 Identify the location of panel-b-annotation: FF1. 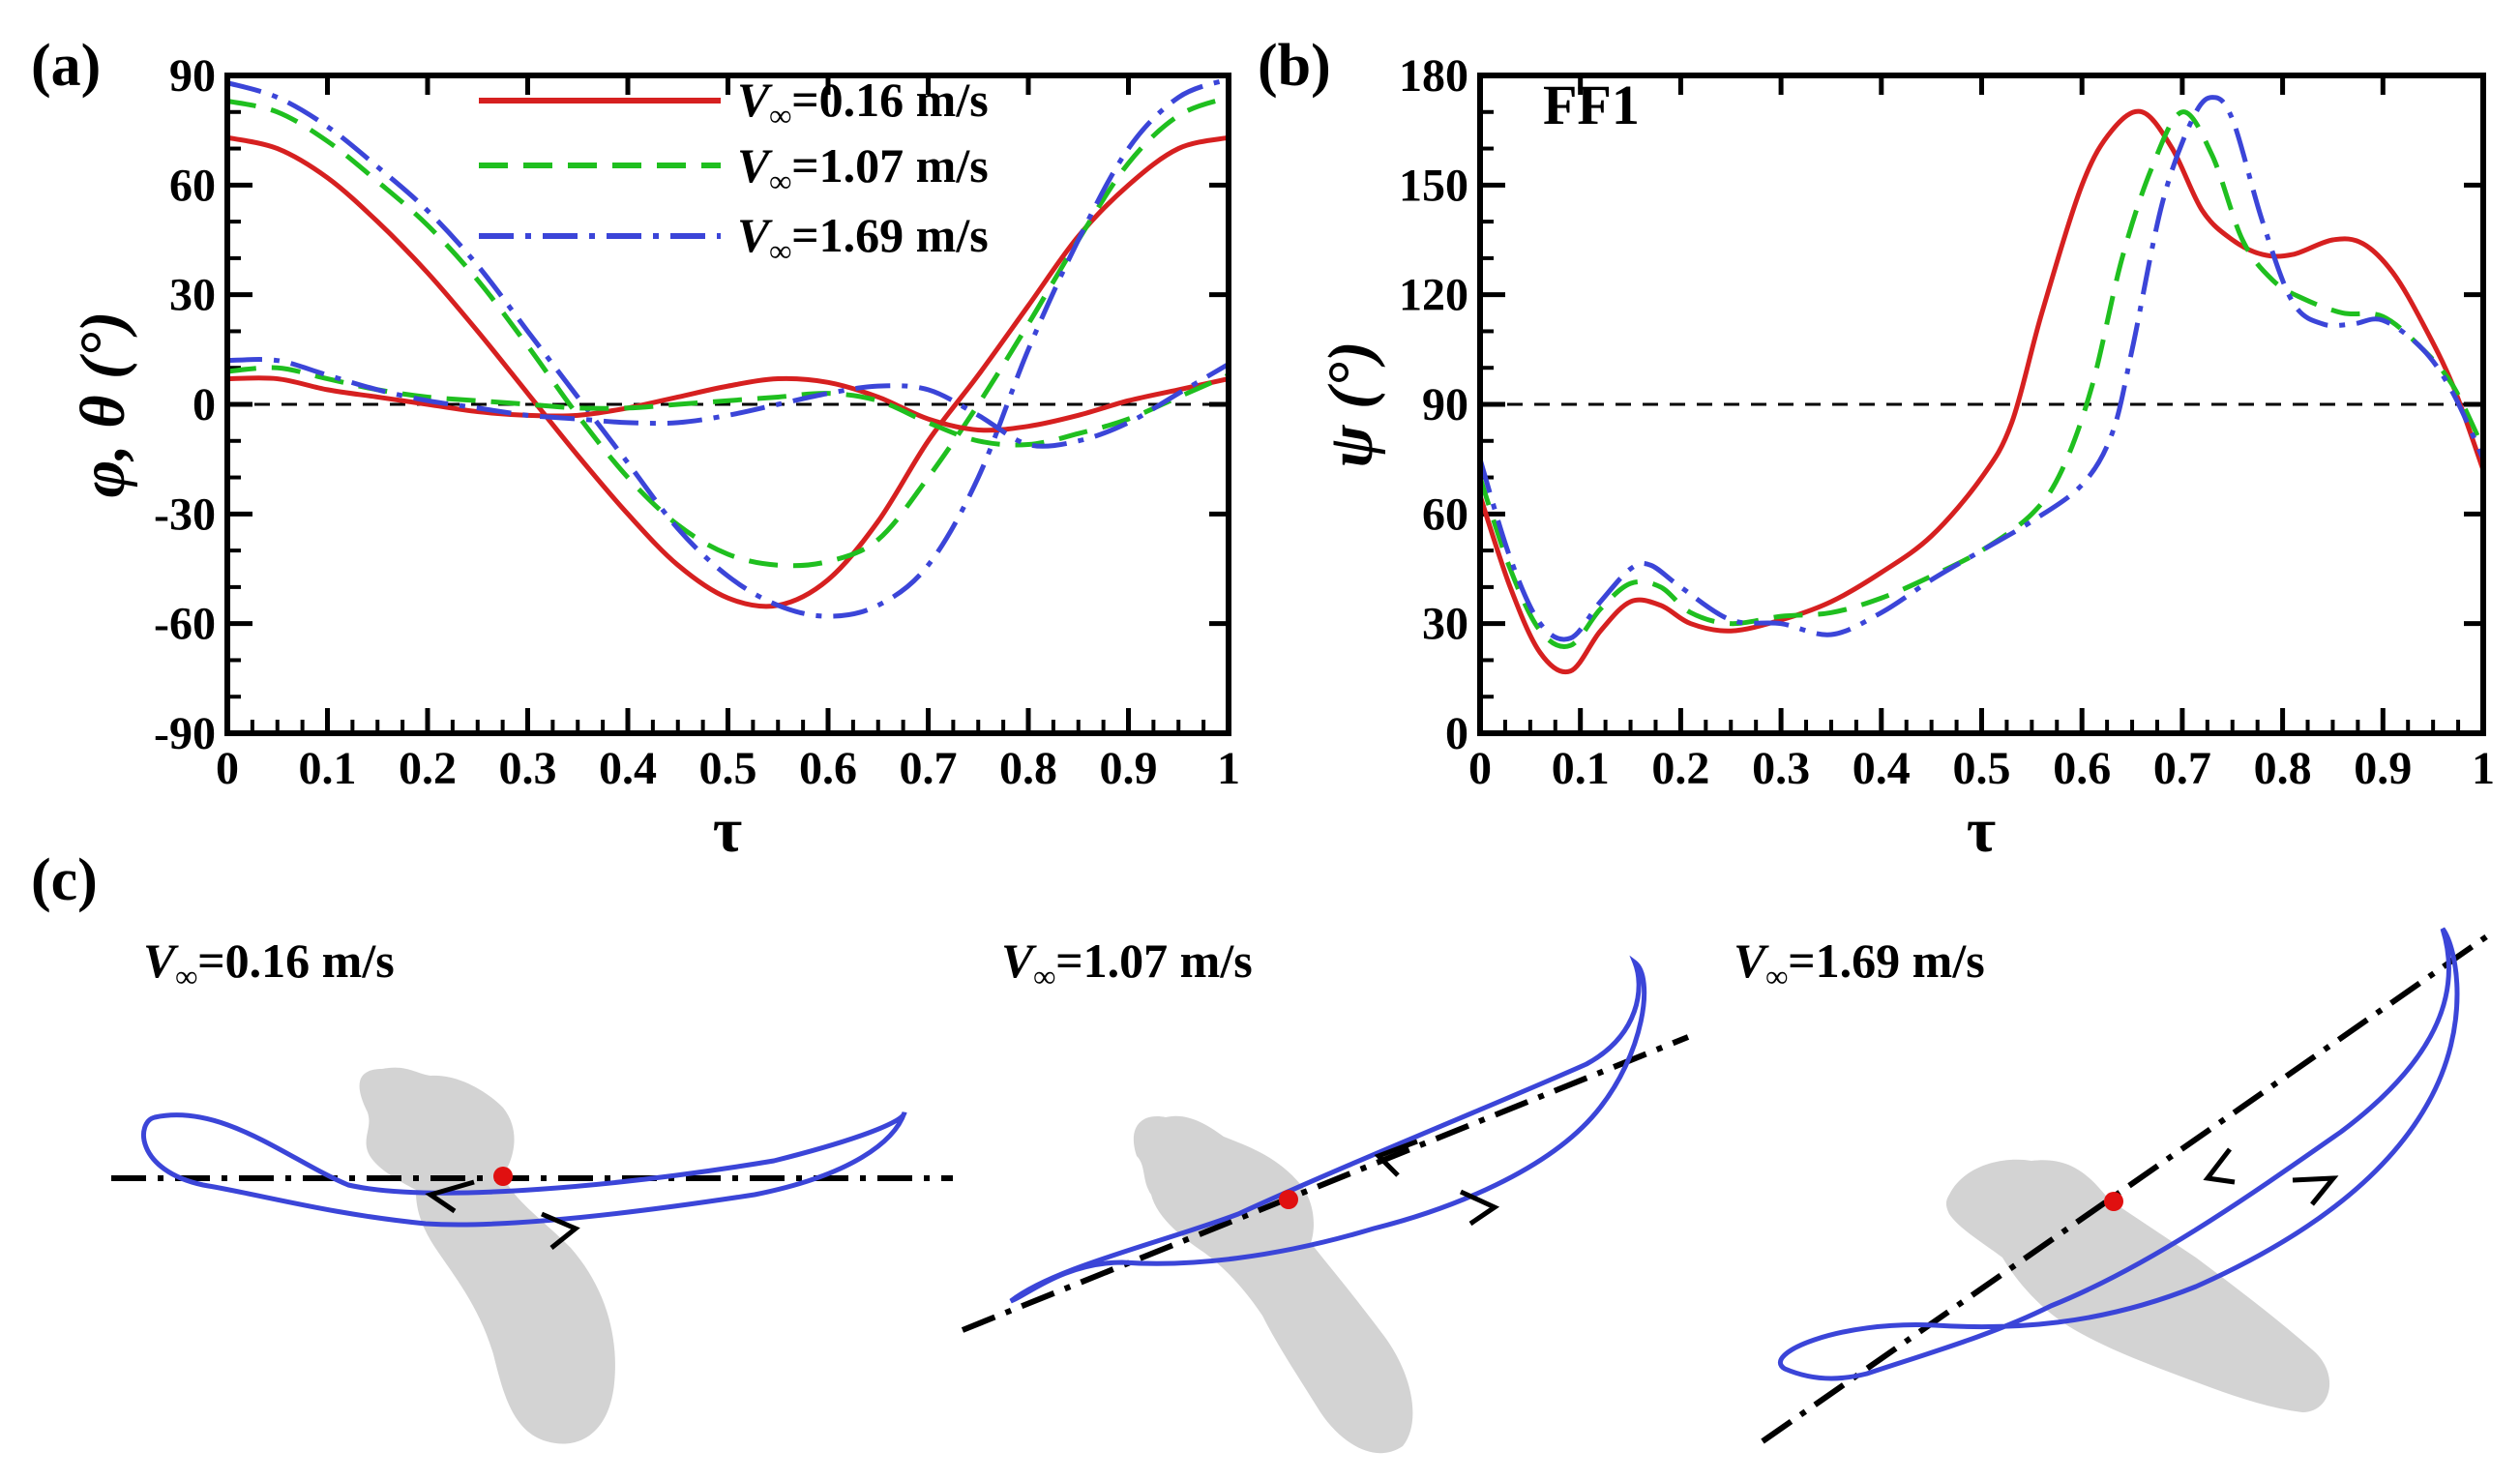
(1591, 105).